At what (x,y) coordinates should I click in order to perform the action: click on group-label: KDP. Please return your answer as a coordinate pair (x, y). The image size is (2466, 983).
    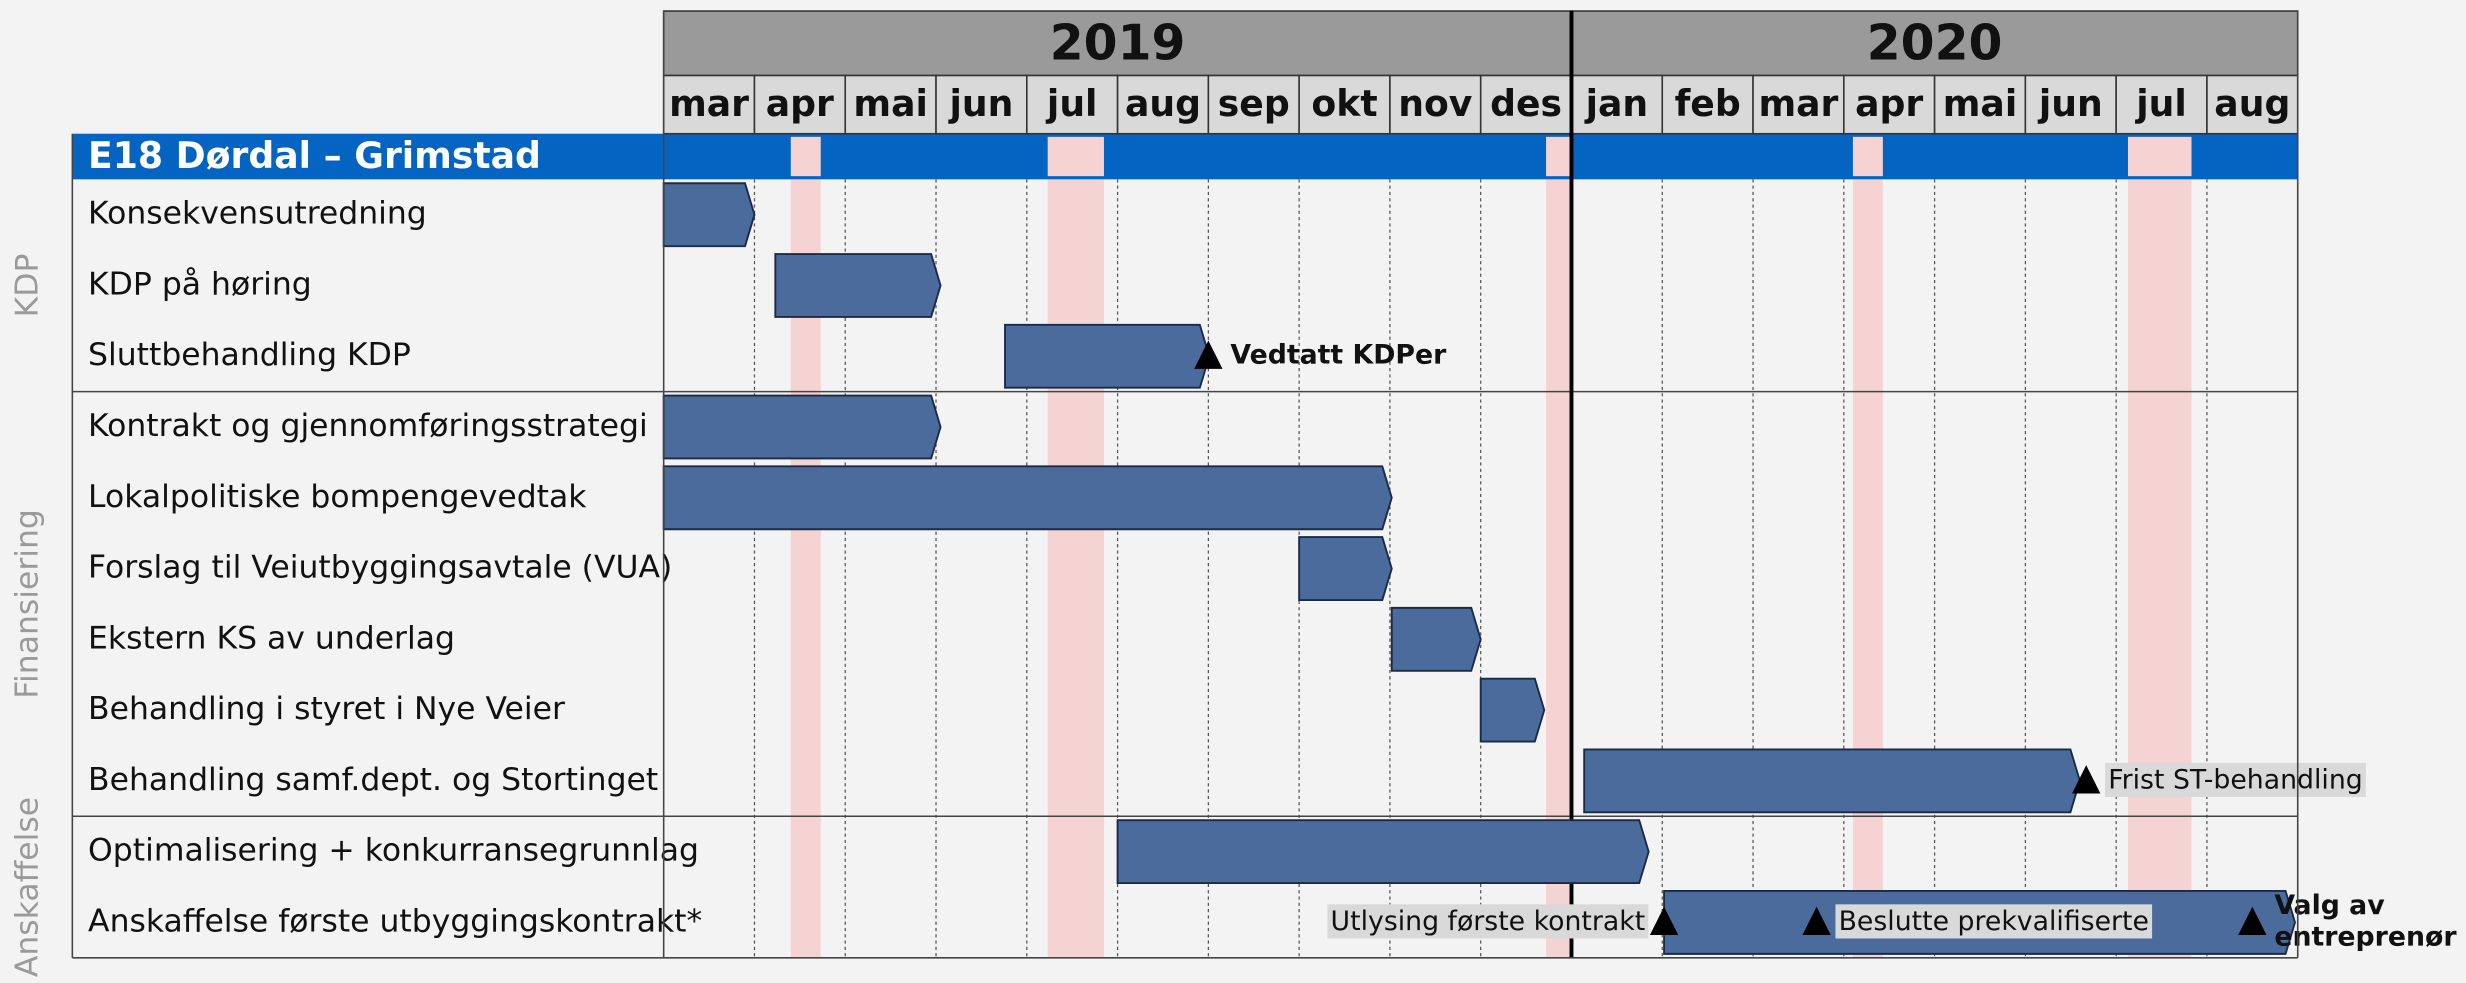
    Looking at the image, I should click on (27, 286).